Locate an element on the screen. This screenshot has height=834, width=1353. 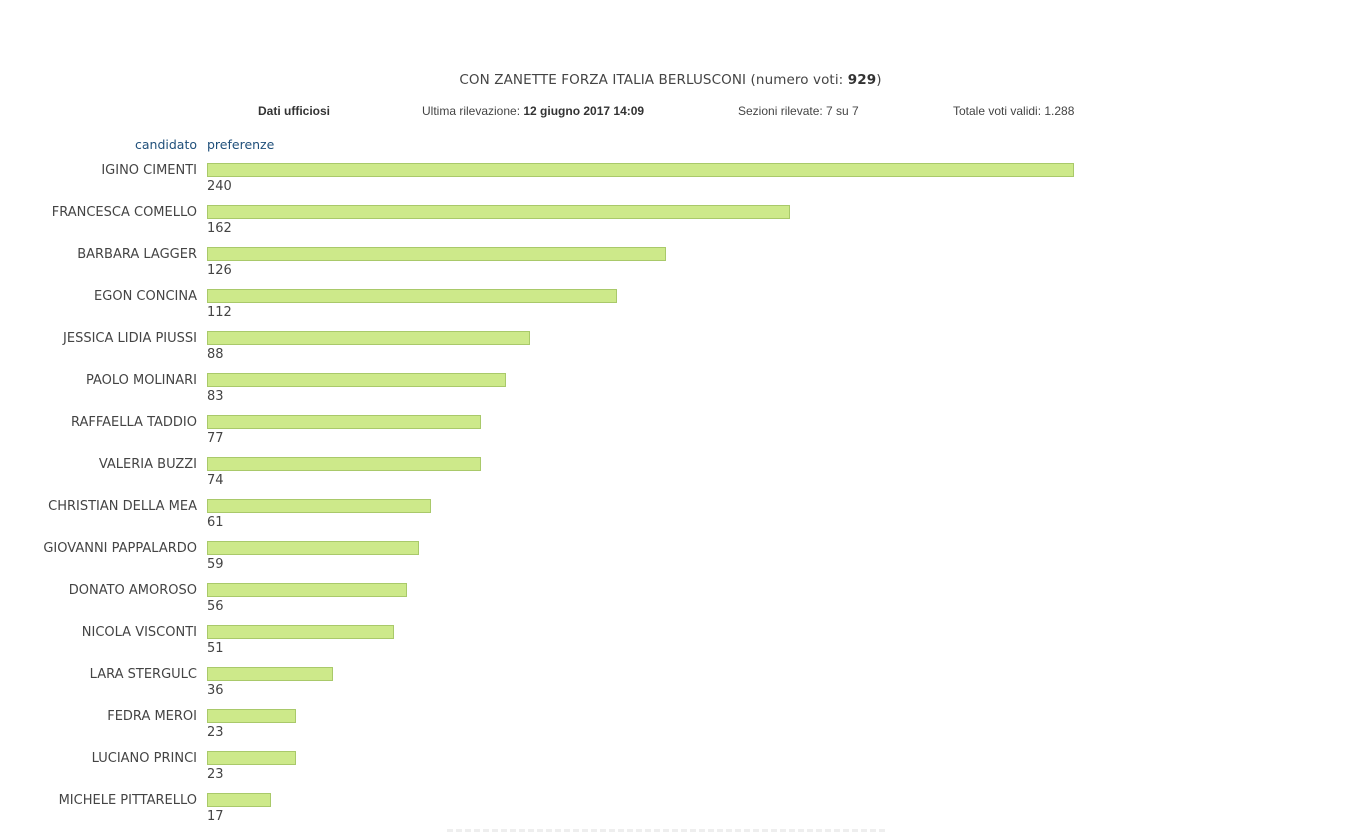
candidate-name: PAOLO MOLINARI is located at coordinates (141, 380).